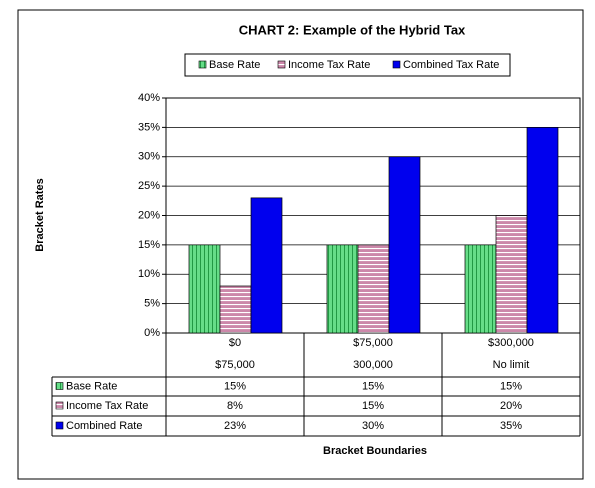  I want to click on y-axis-label: Bracket Rates, so click(40, 214).